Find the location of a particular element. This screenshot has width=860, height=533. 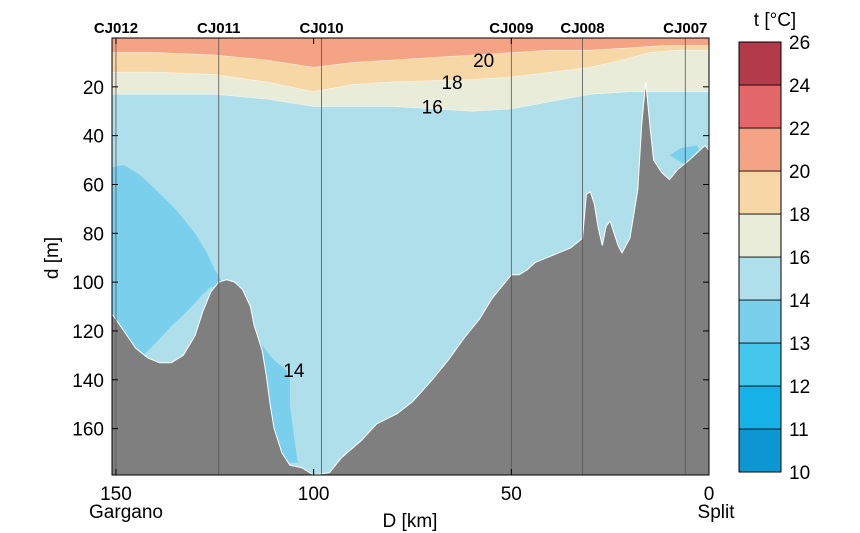

y-tick-label-140: 140 is located at coordinates (88, 381).